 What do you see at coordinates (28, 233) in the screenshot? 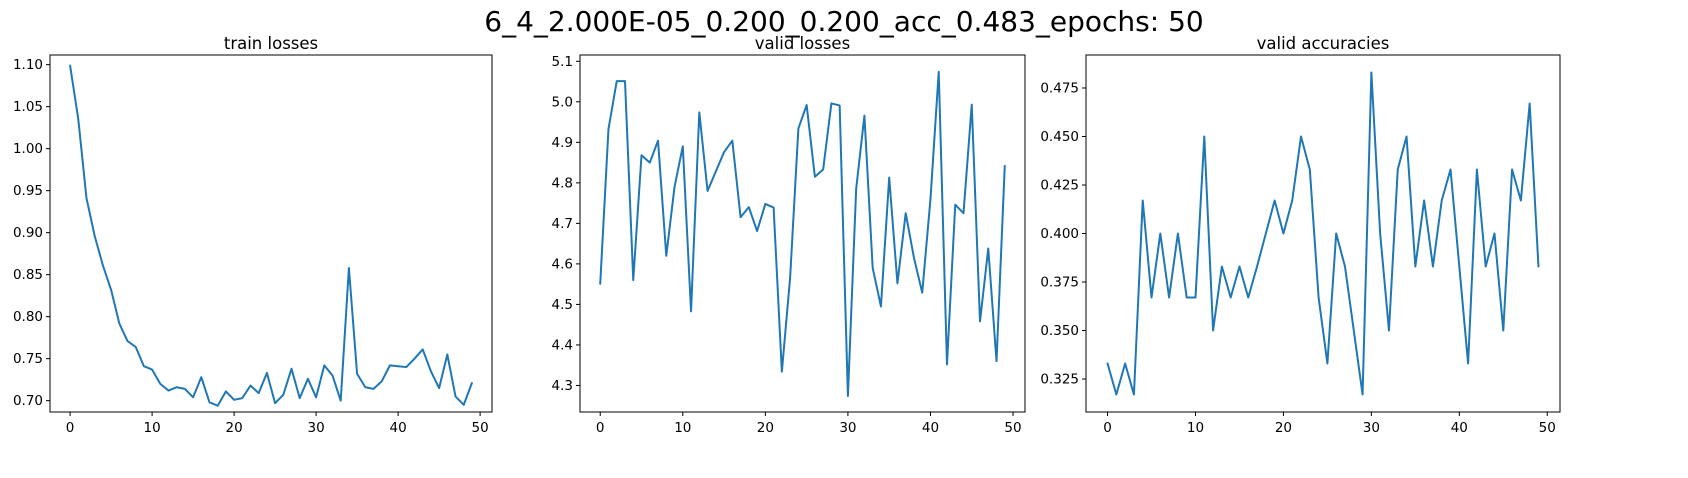
I see `y-tick-label: 0.90` at bounding box center [28, 233].